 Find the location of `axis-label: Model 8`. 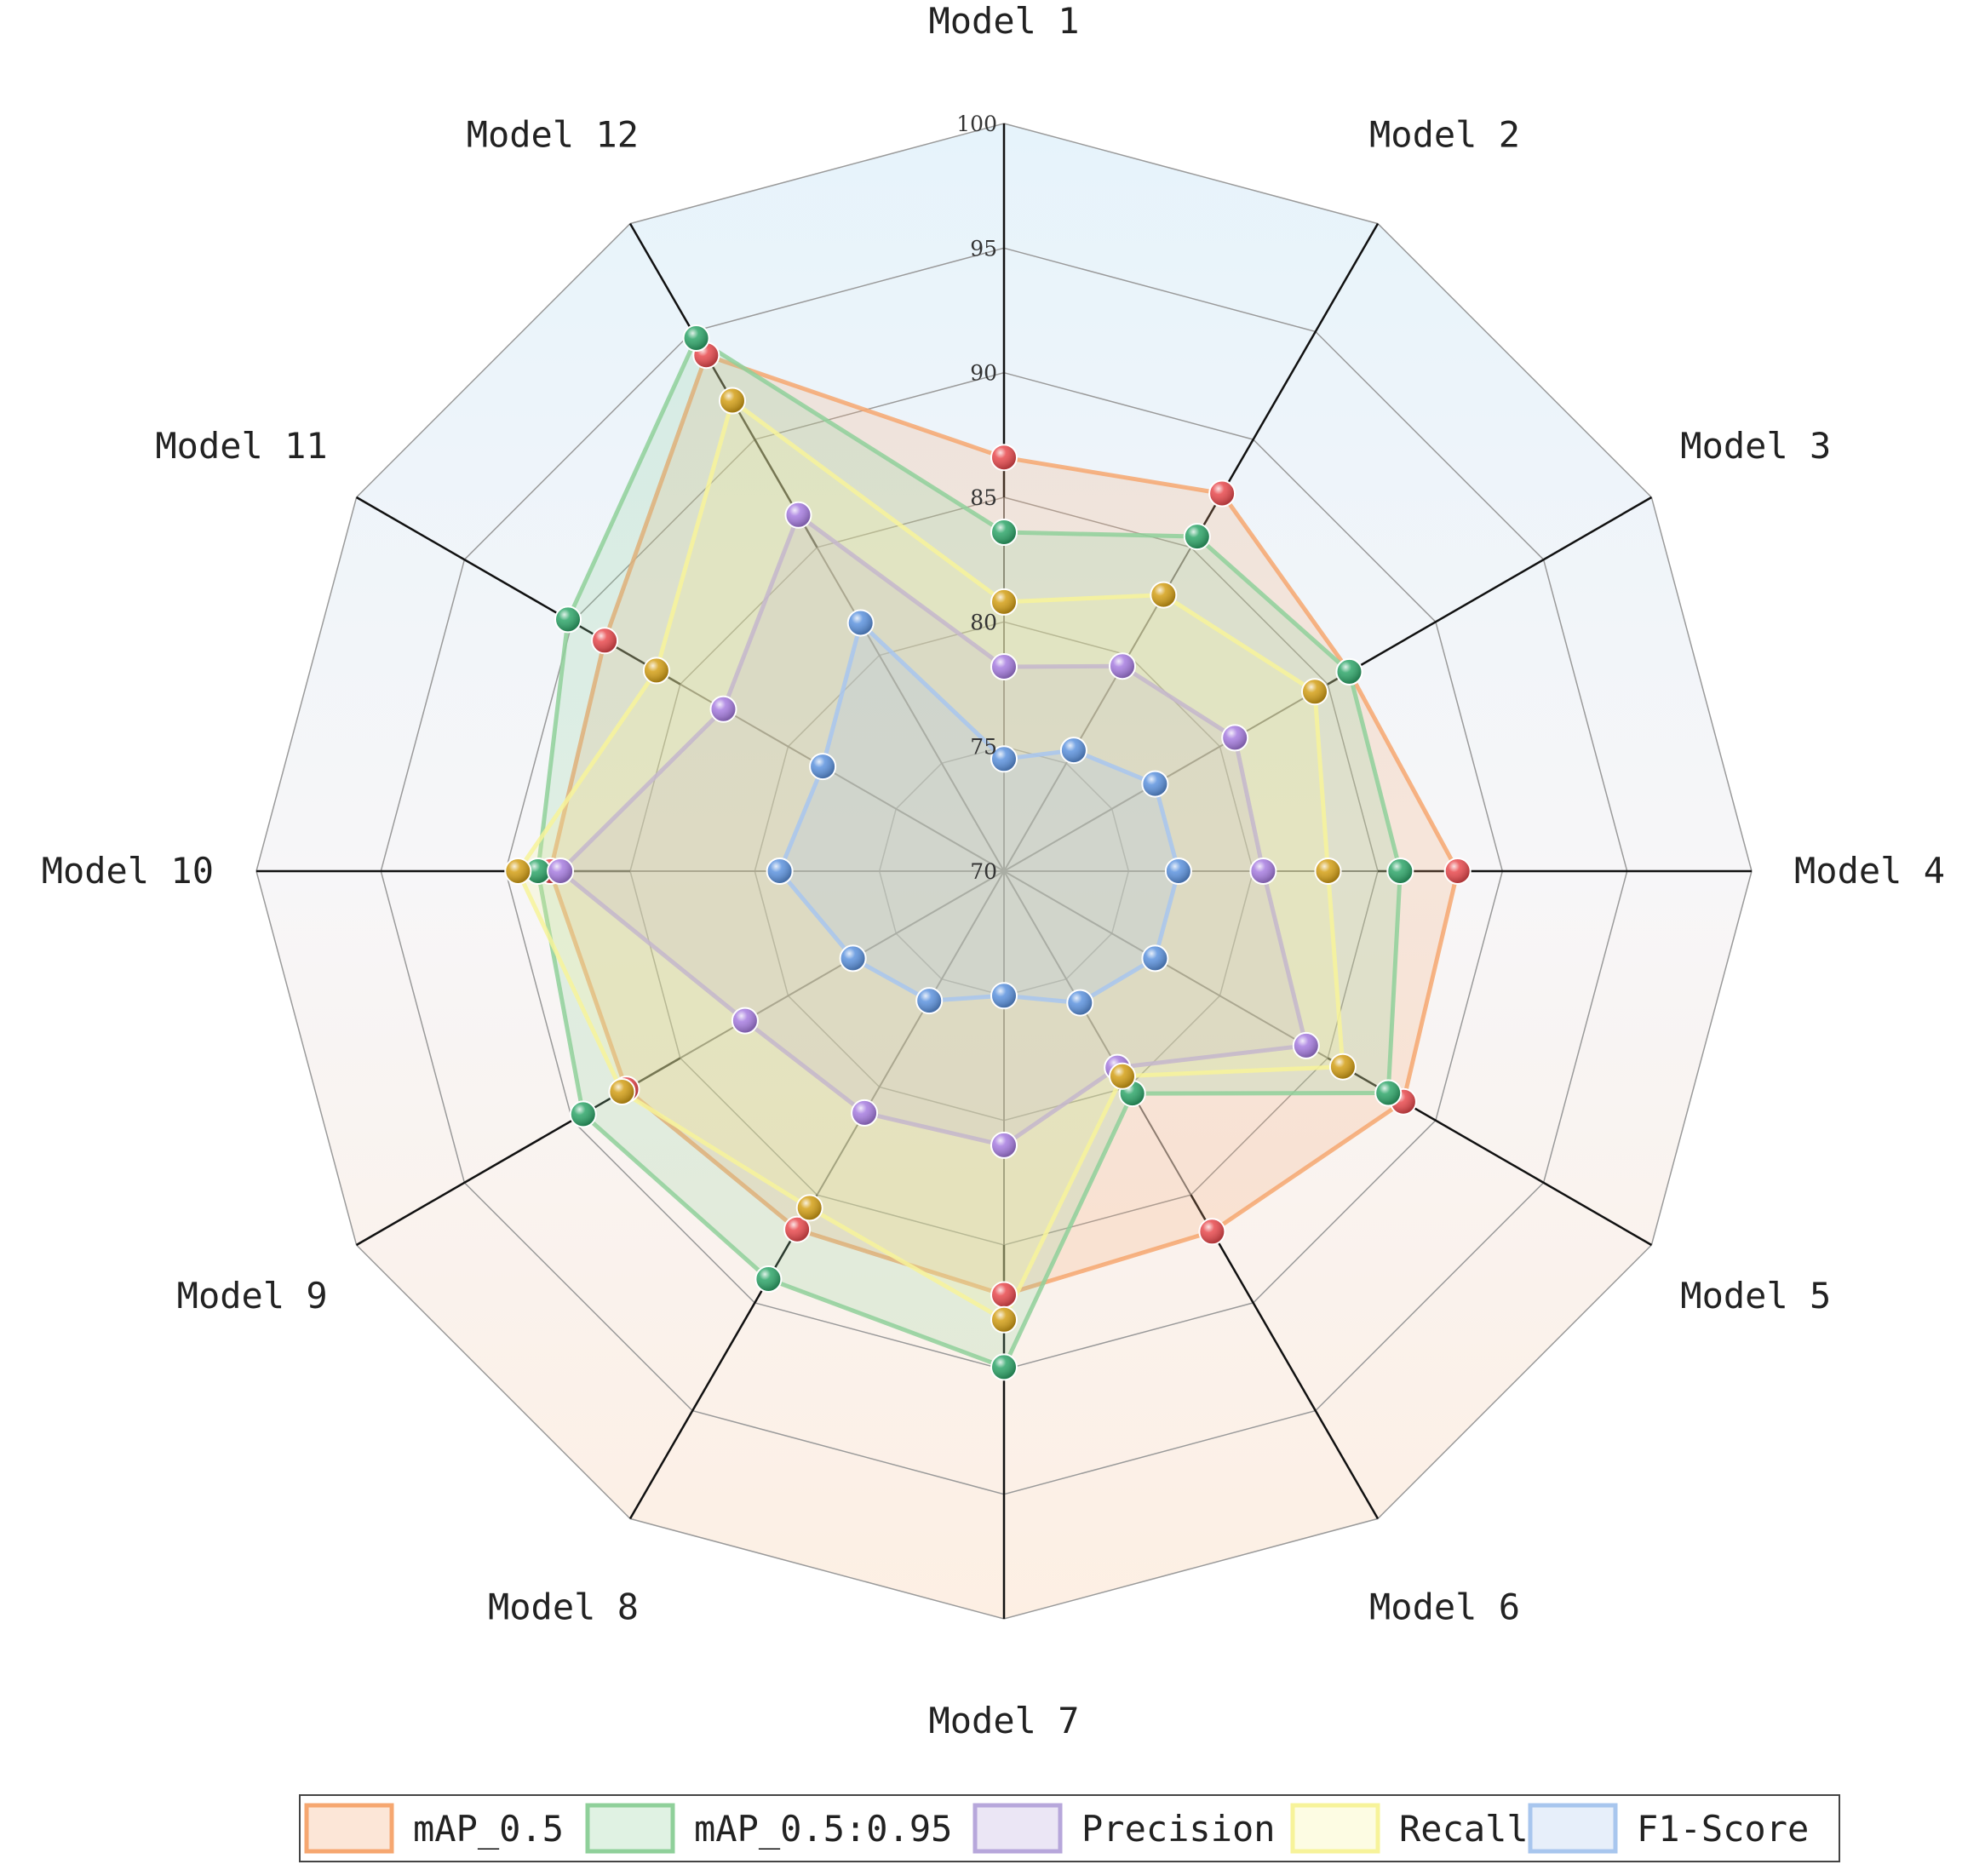

axis-label: Model 8 is located at coordinates (563, 1606).